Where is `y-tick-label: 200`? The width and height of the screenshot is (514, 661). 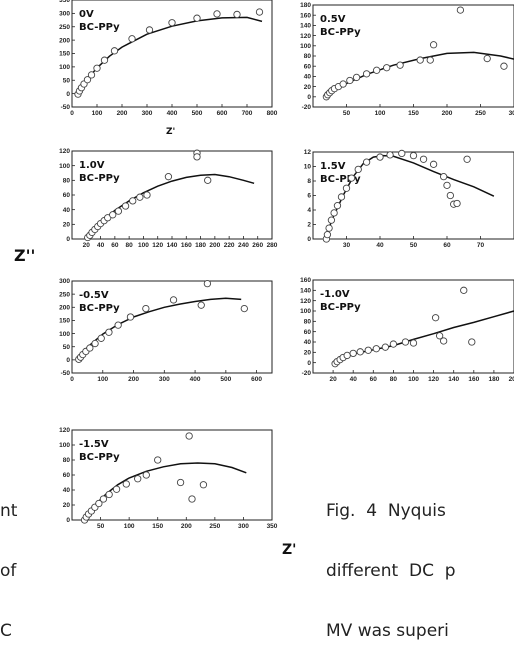
y-tick-label: 200 is located at coordinates (64, 307).